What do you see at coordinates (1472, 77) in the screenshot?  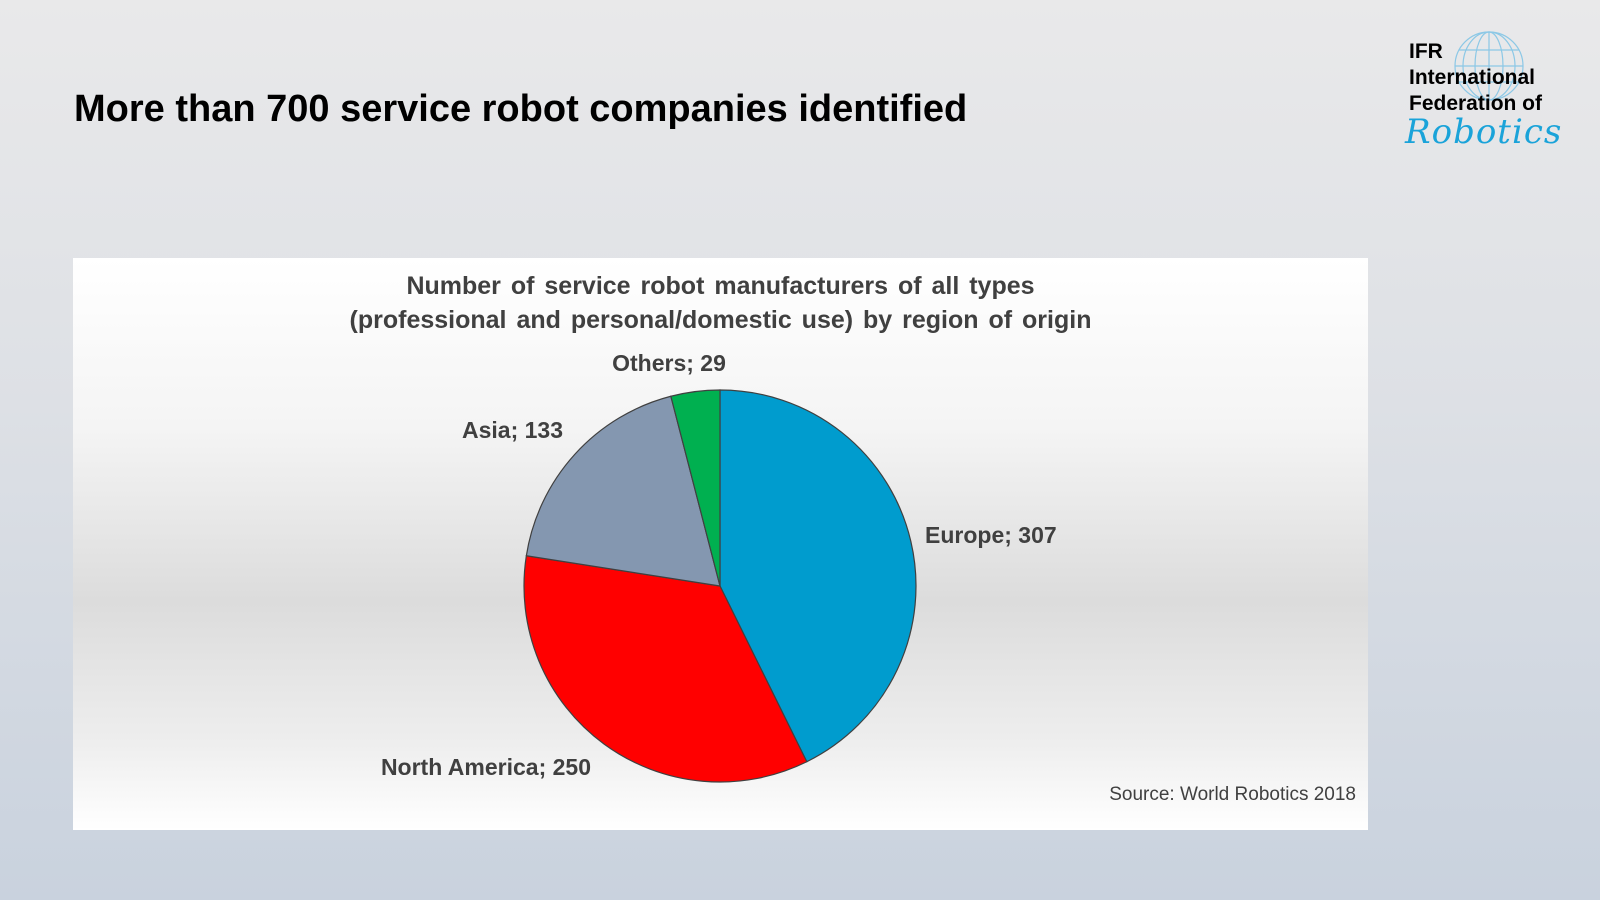 I see `logo-line-international: International` at bounding box center [1472, 77].